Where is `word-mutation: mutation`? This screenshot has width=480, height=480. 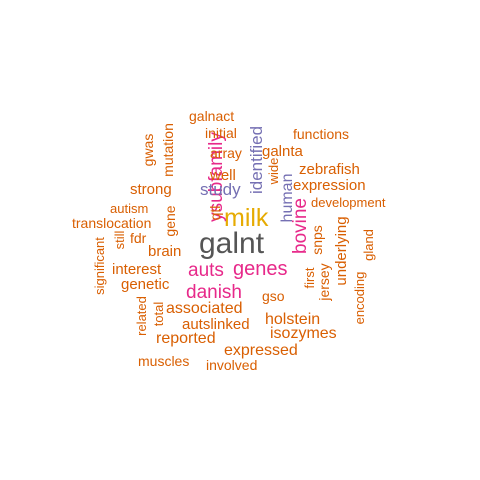
word-mutation: mutation is located at coordinates (168, 150).